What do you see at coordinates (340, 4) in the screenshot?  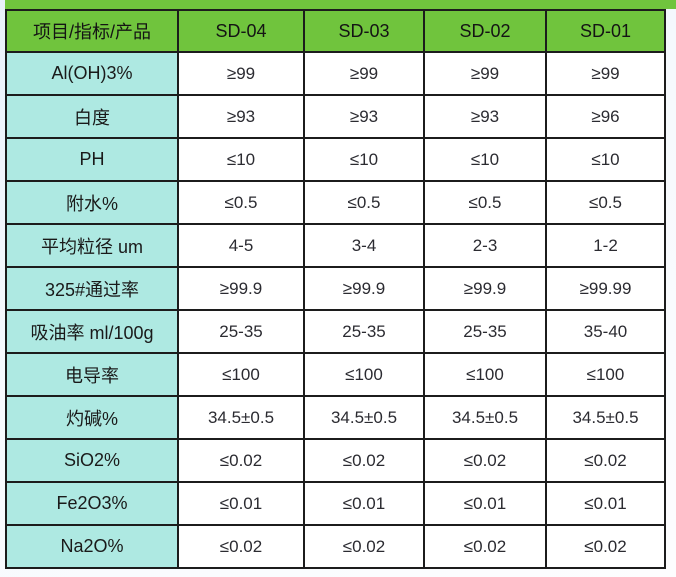 I see `table-top-green-strip` at bounding box center [340, 4].